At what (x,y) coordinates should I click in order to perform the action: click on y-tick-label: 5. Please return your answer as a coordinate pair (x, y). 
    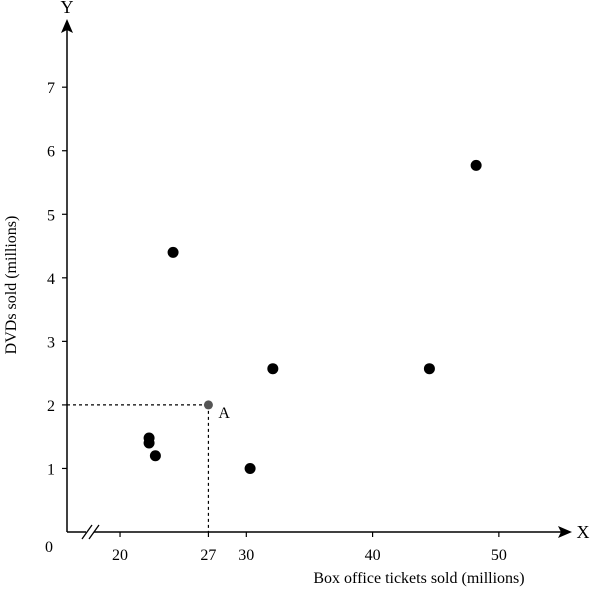
    Looking at the image, I should click on (51, 215).